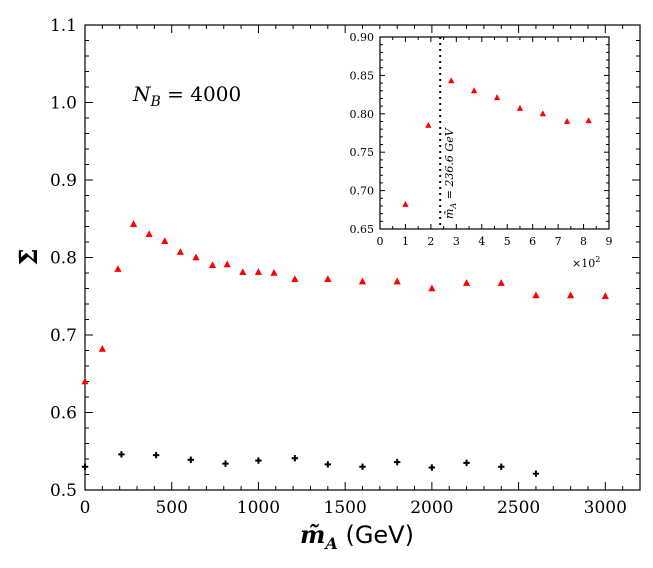  Describe the element at coordinates (362, 229) in the screenshot. I see `y-tick-label: 0.65` at that location.